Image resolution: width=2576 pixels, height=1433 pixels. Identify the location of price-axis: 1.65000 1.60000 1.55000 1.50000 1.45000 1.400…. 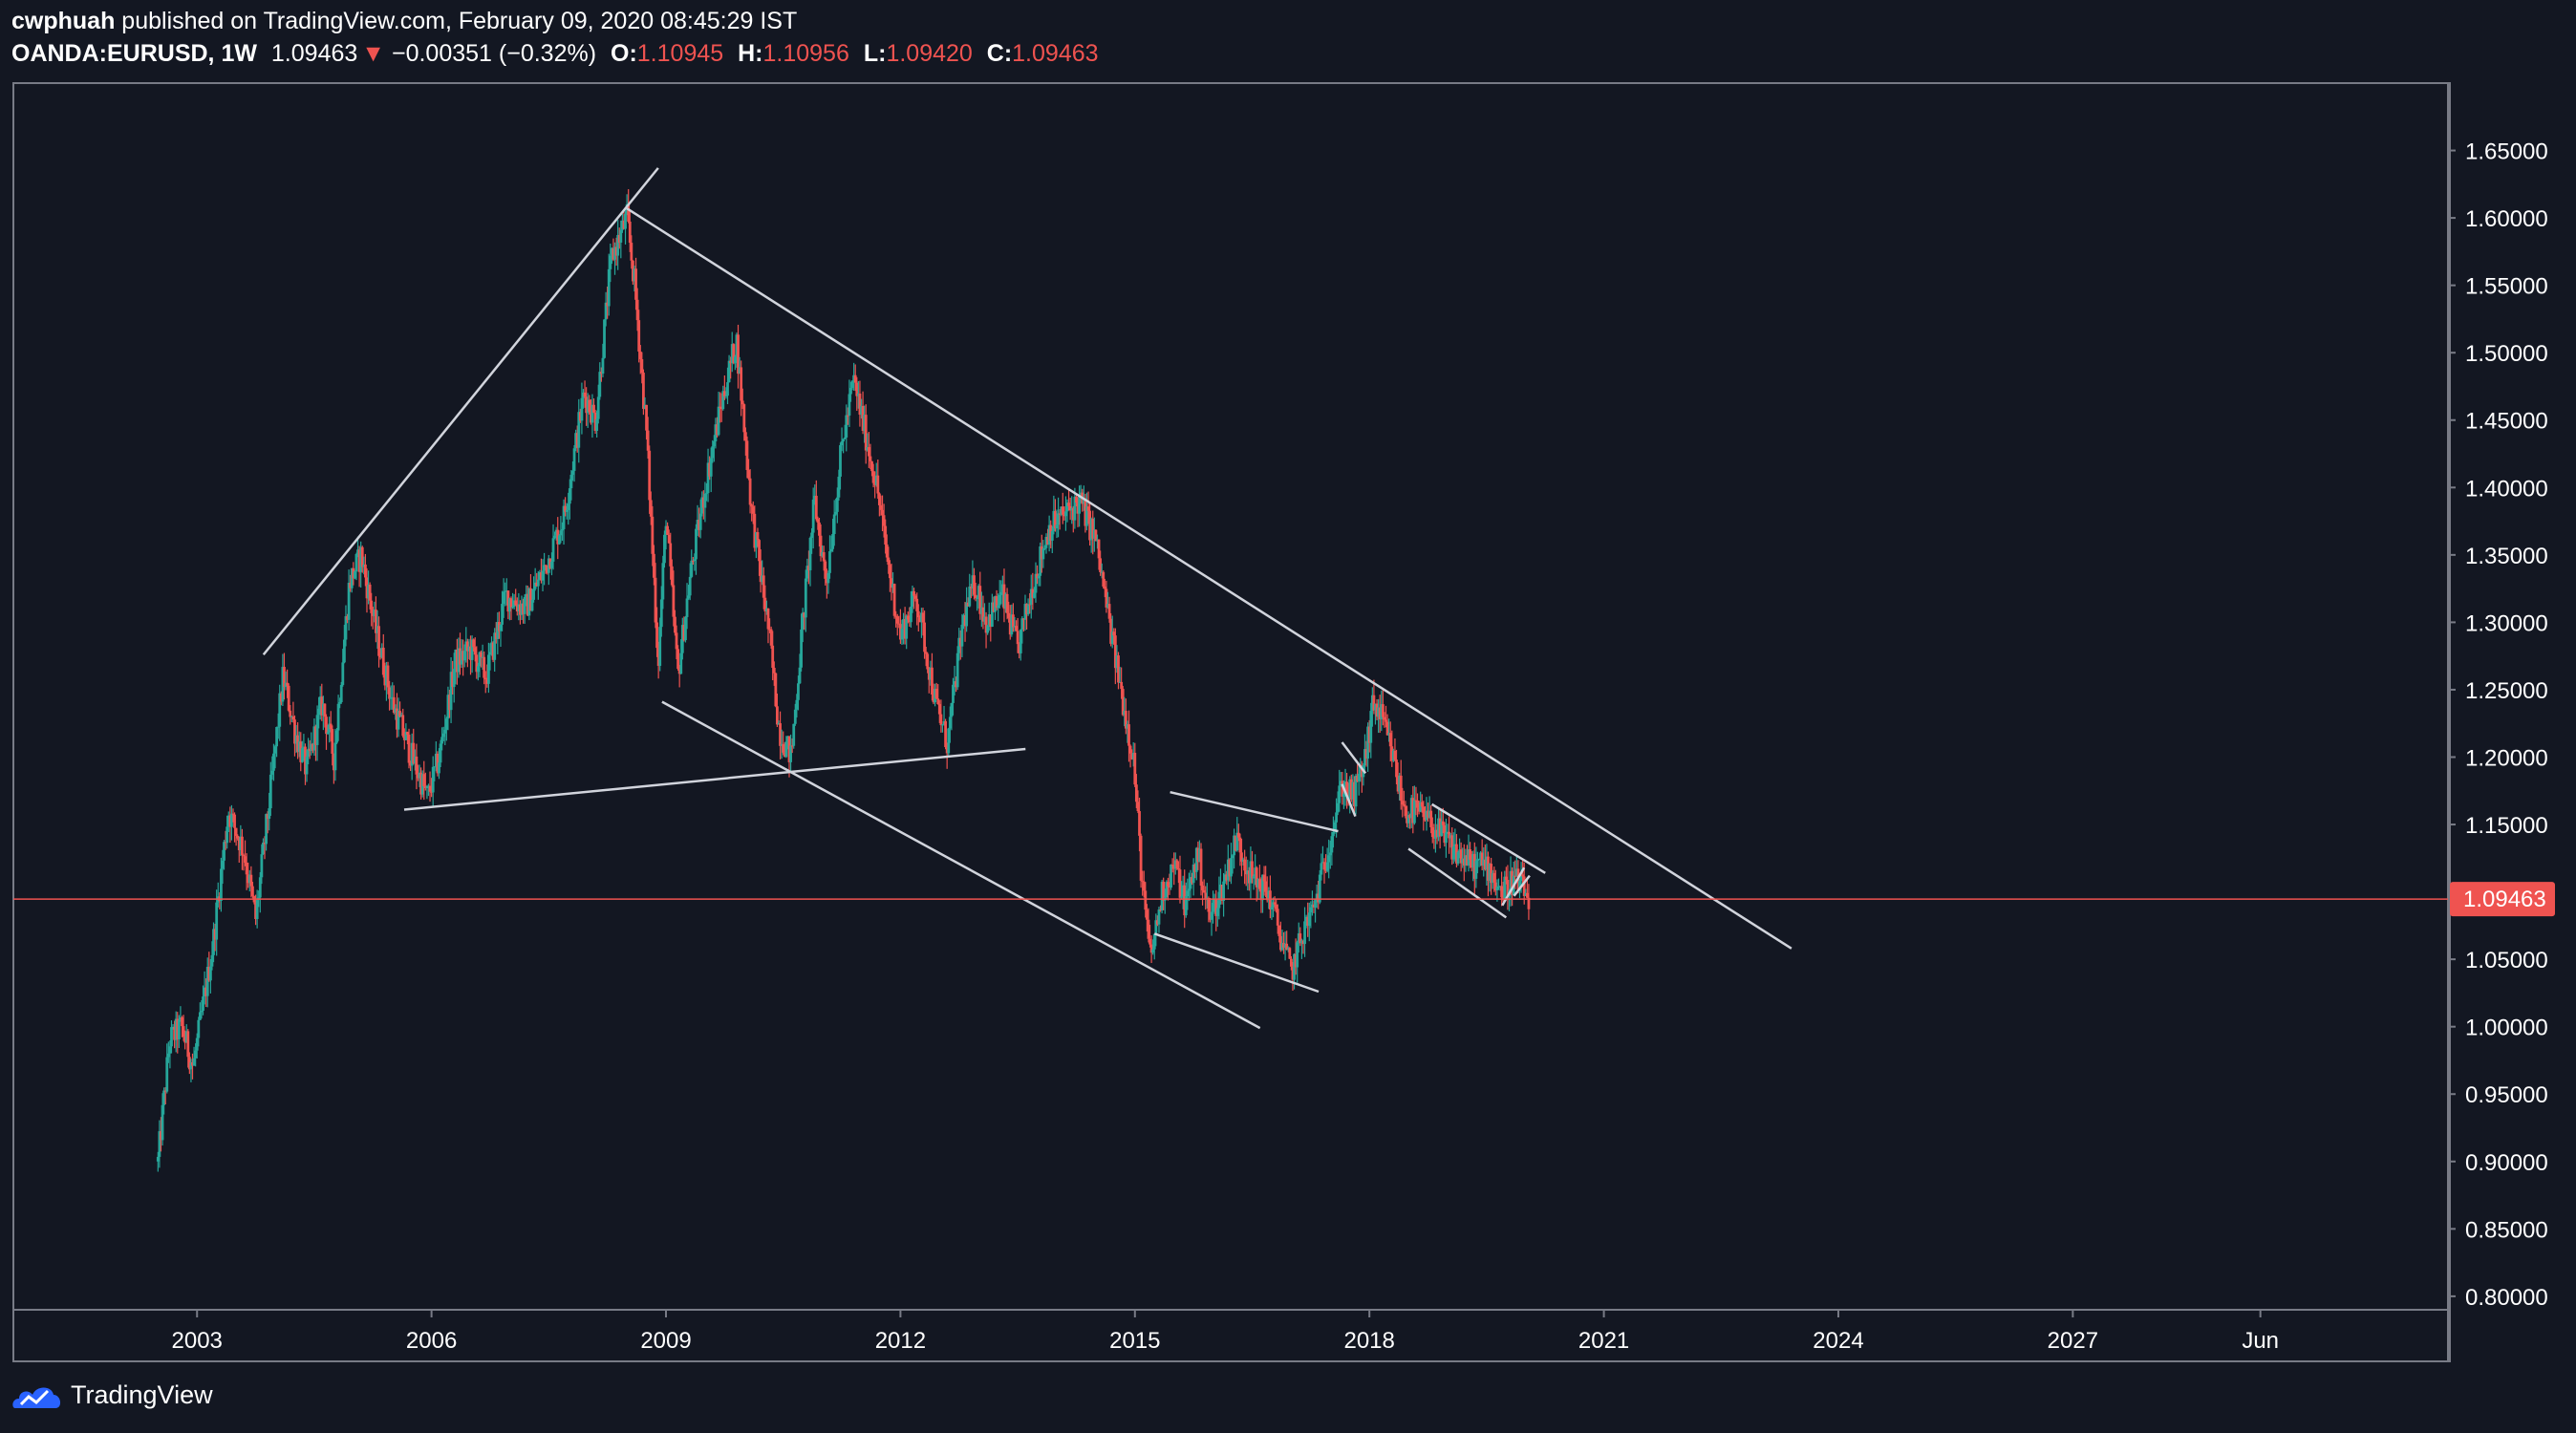
(2498, 725).